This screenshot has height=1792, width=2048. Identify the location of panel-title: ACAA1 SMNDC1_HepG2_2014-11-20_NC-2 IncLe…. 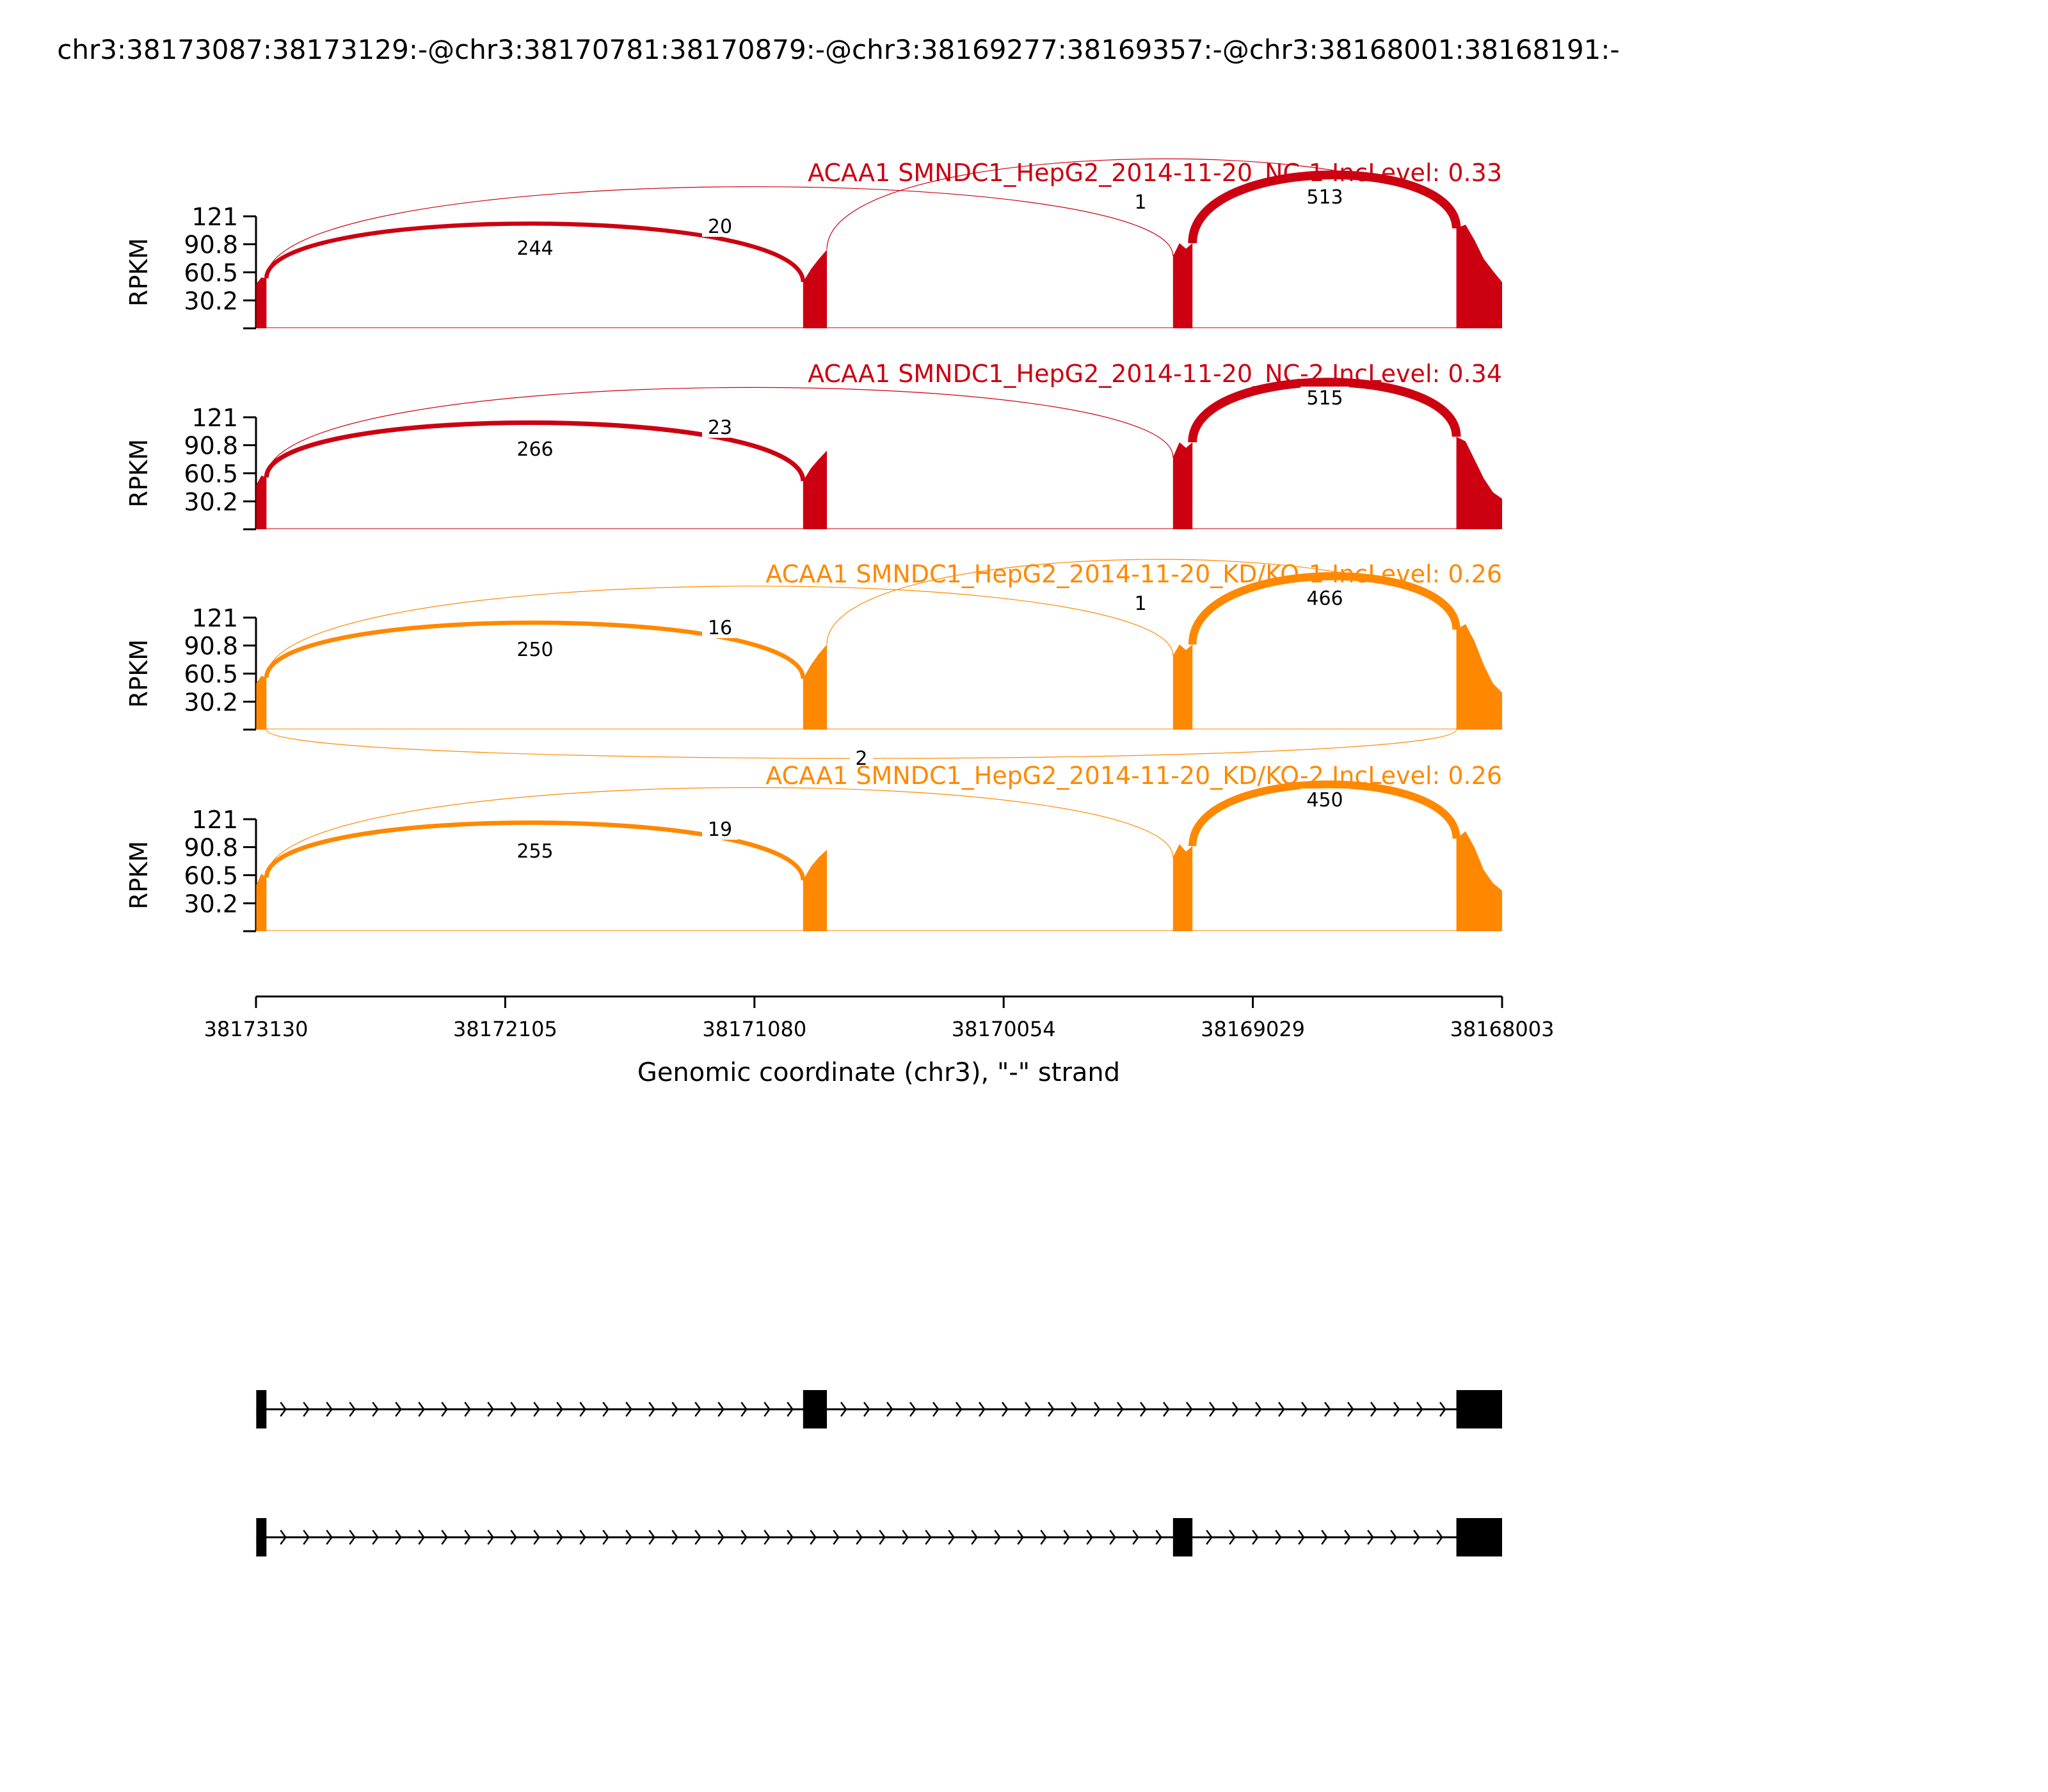
(1155, 374).